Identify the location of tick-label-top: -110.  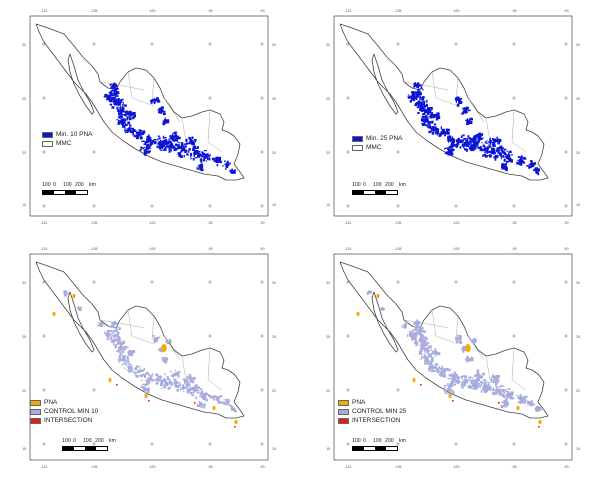
(44, 249).